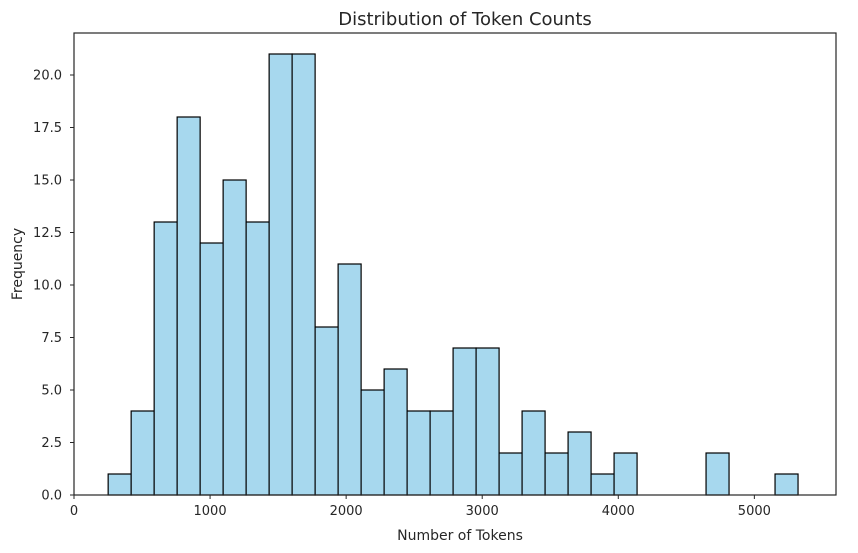  I want to click on y-axis-ticks: 0.0 2.5 5.0 7.5 10.0 12.5 15.0 17.5 20.0, so click(53, 286).